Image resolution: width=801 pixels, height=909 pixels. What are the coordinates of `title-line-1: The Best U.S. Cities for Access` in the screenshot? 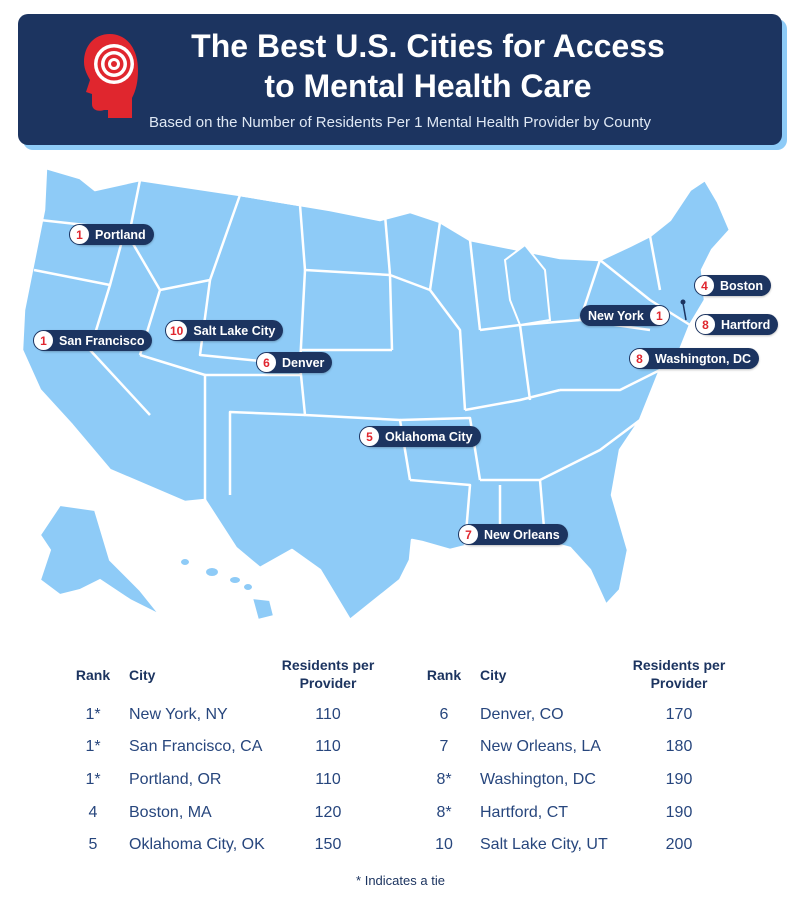 It's located at (428, 46).